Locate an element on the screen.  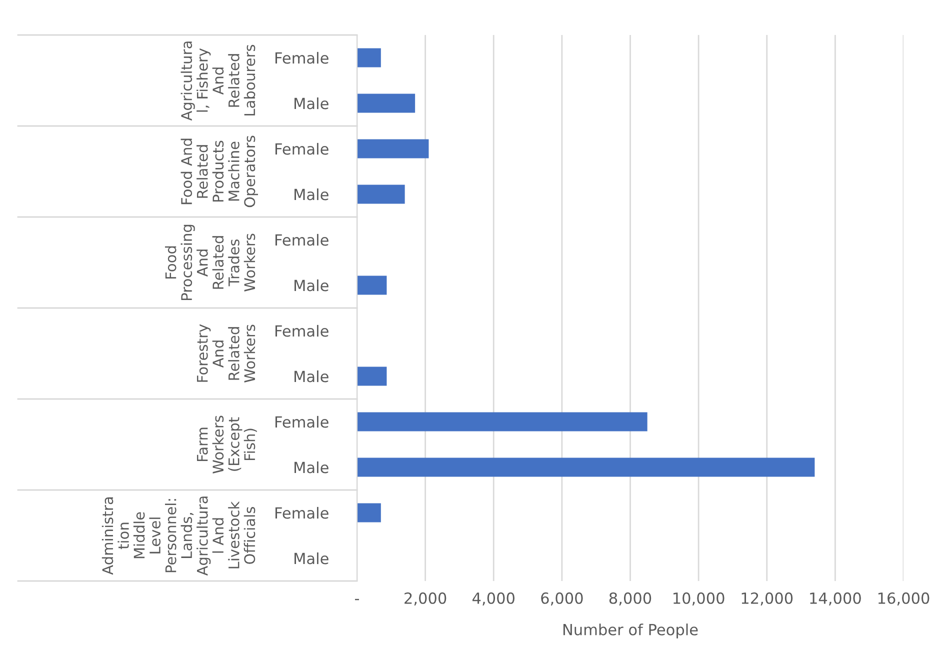
x-tick-label: 16,000 is located at coordinates (904, 599).